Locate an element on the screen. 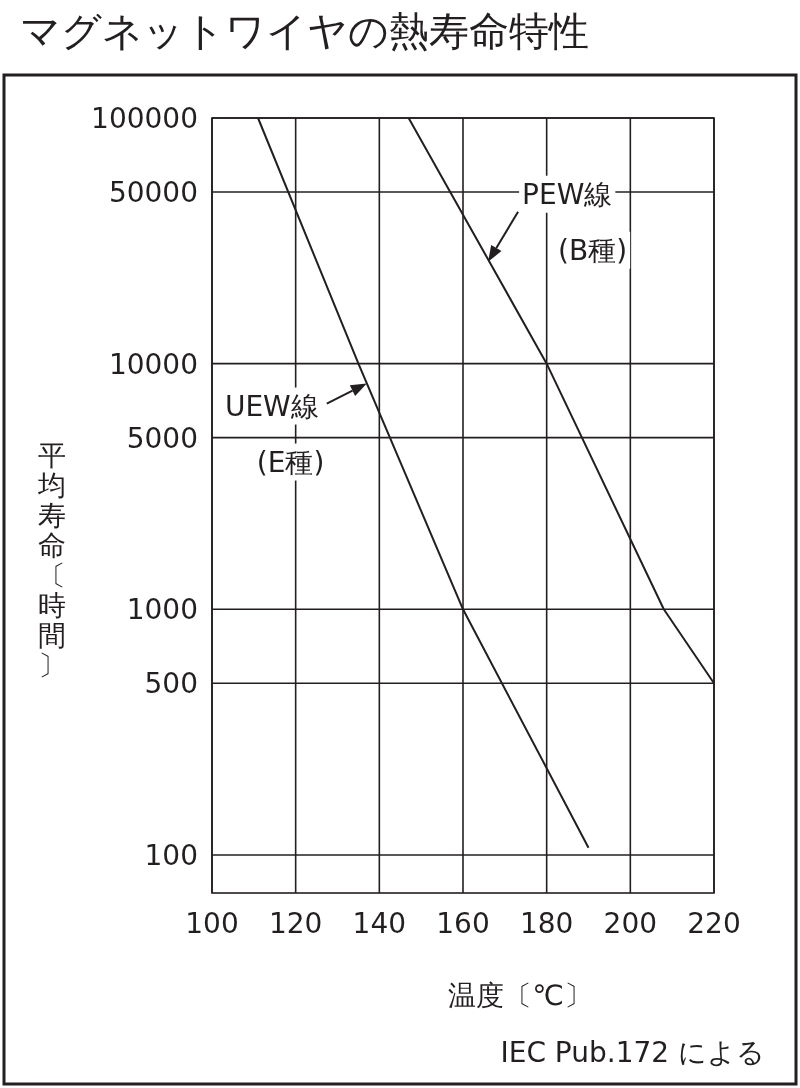  annotation: (E種) is located at coordinates (290, 462).